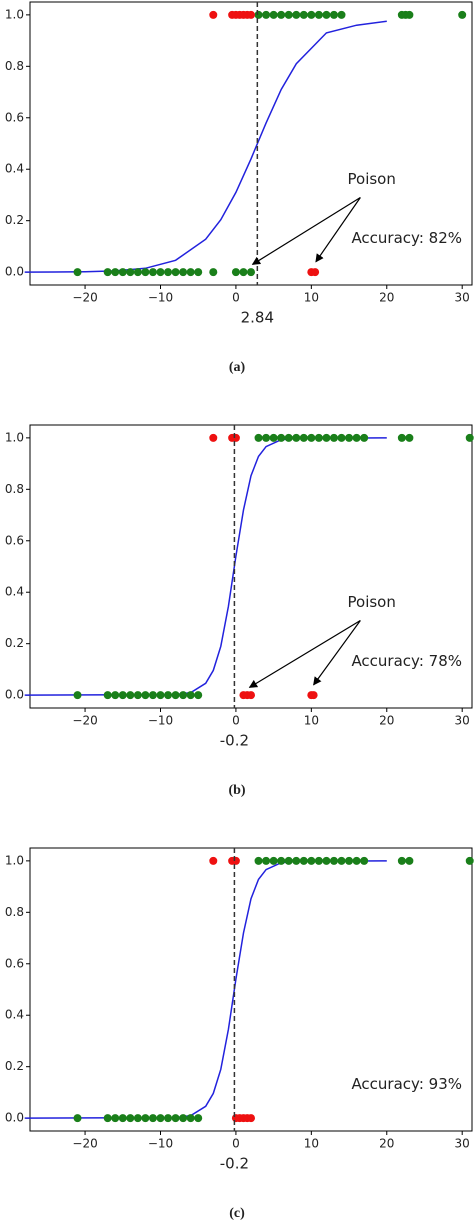  I want to click on annotation: Poison, so click(372, 602).